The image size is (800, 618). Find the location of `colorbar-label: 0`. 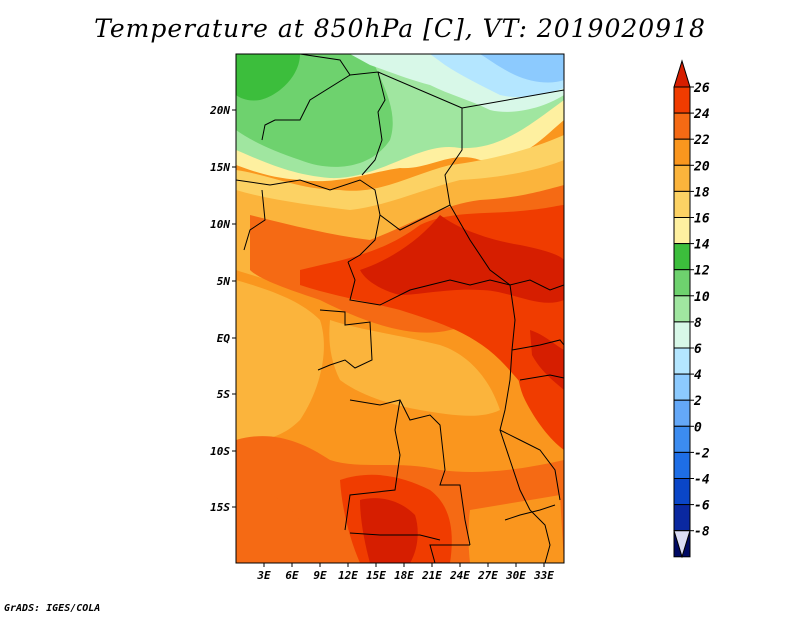

colorbar-label: 0 is located at coordinates (698, 427).